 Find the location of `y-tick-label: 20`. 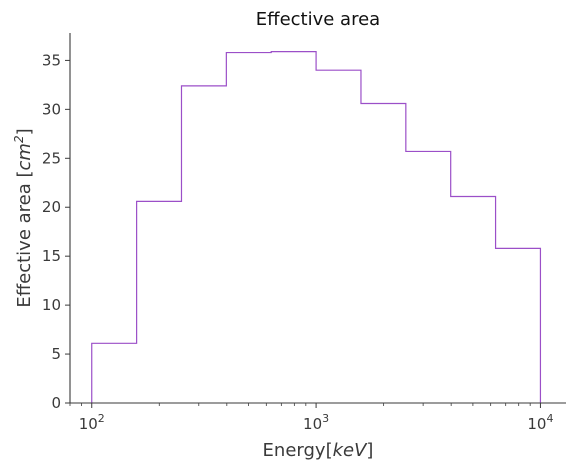

y-tick-label: 20 is located at coordinates (51, 207).